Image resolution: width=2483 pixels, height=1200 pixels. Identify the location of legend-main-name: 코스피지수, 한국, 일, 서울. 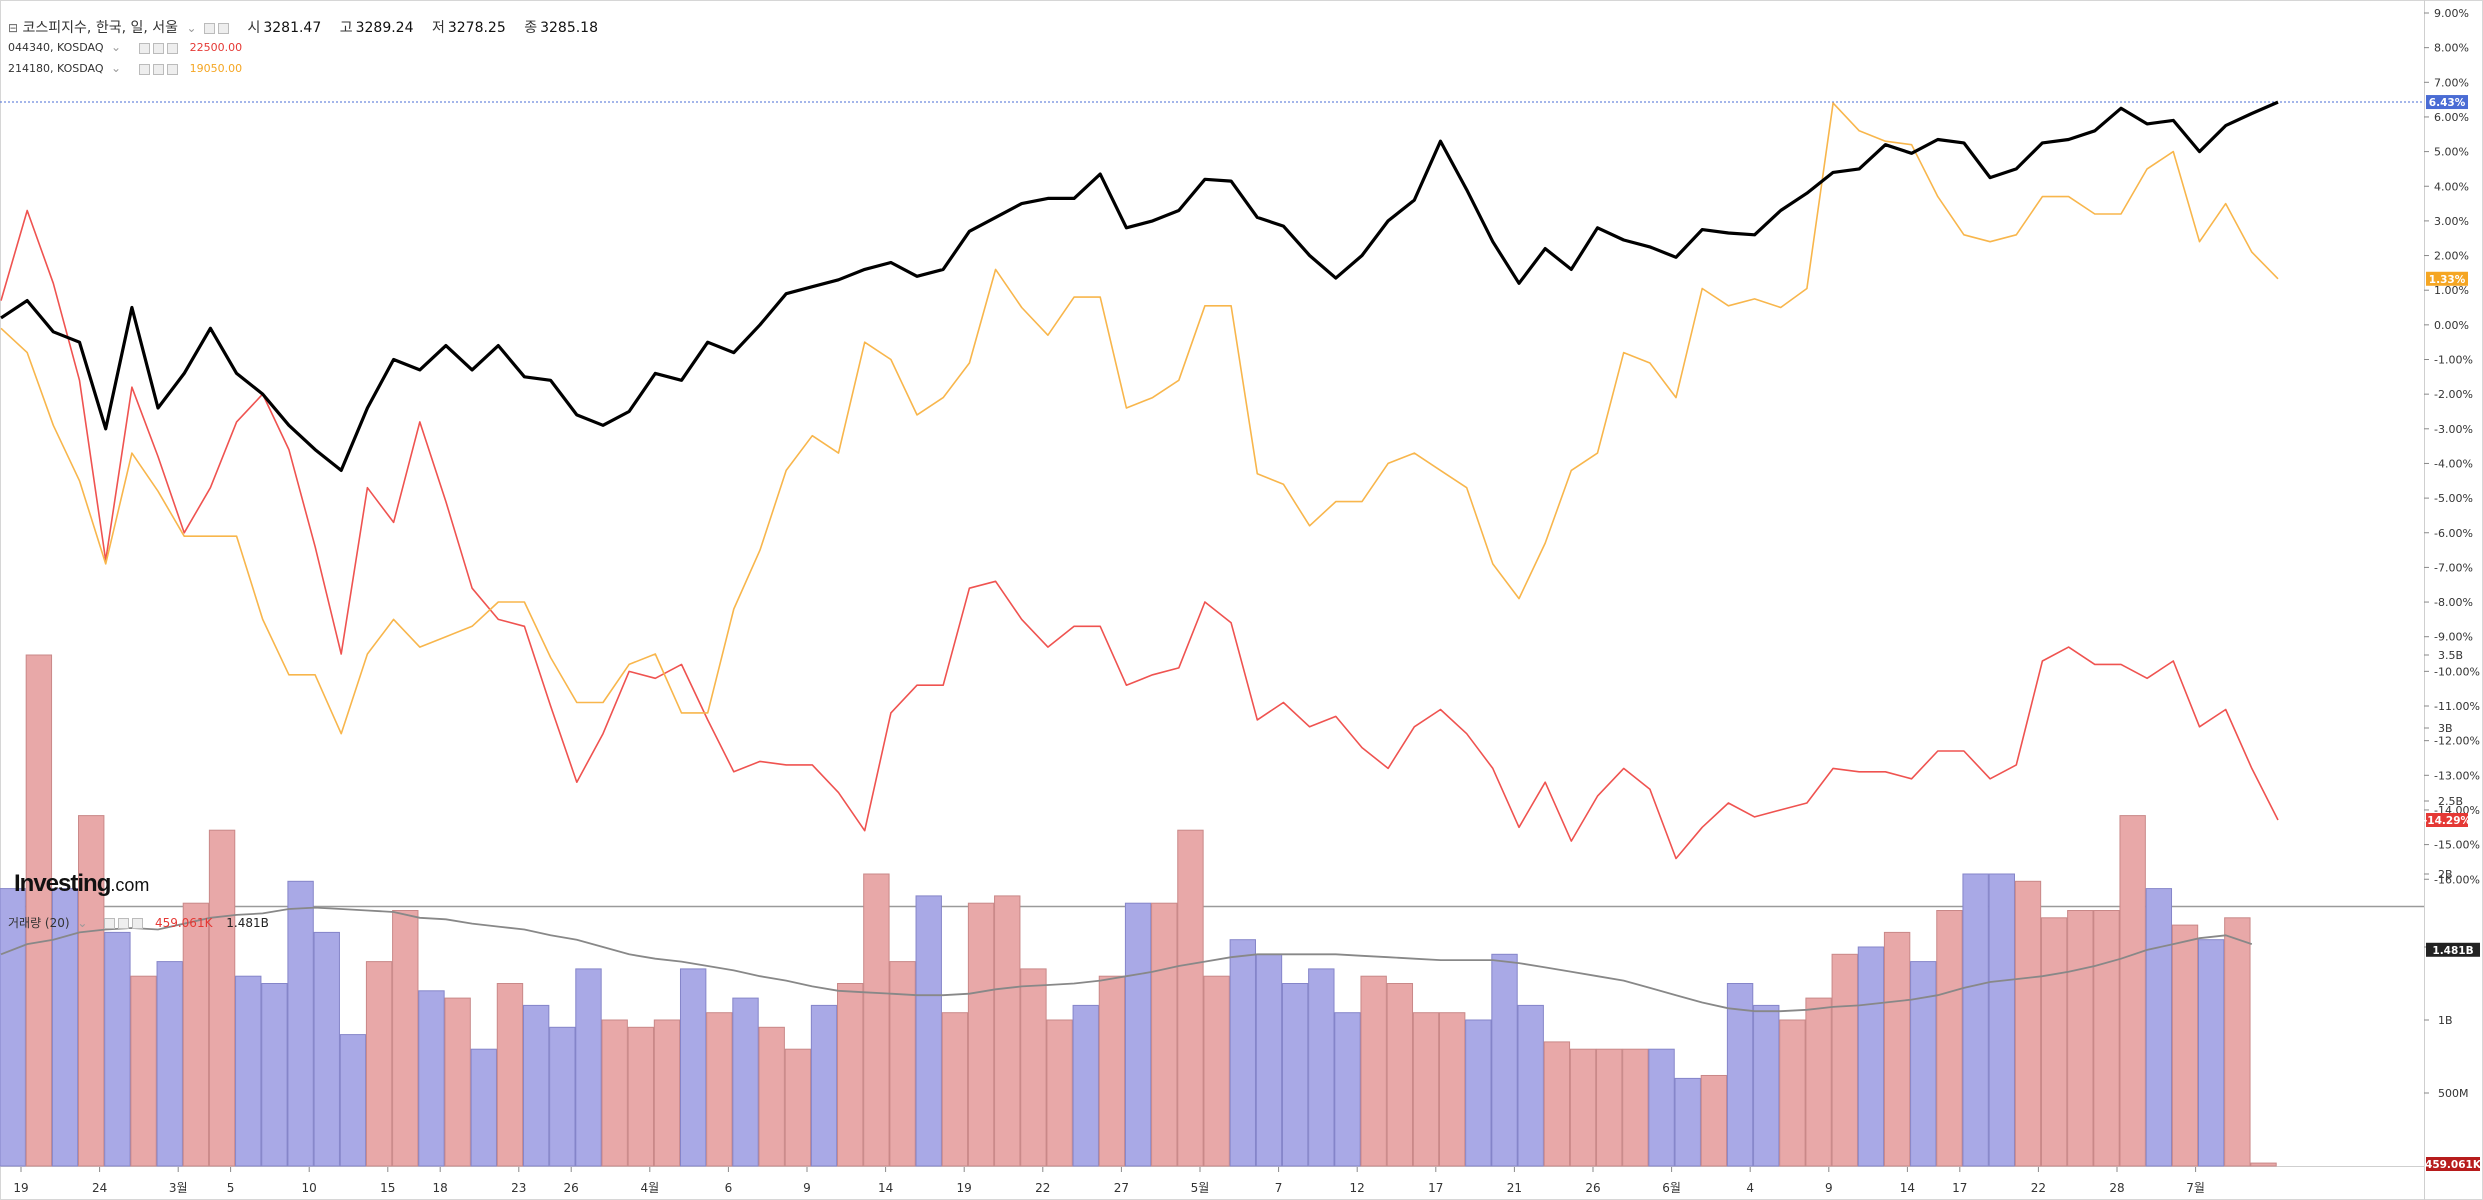
(100, 28).